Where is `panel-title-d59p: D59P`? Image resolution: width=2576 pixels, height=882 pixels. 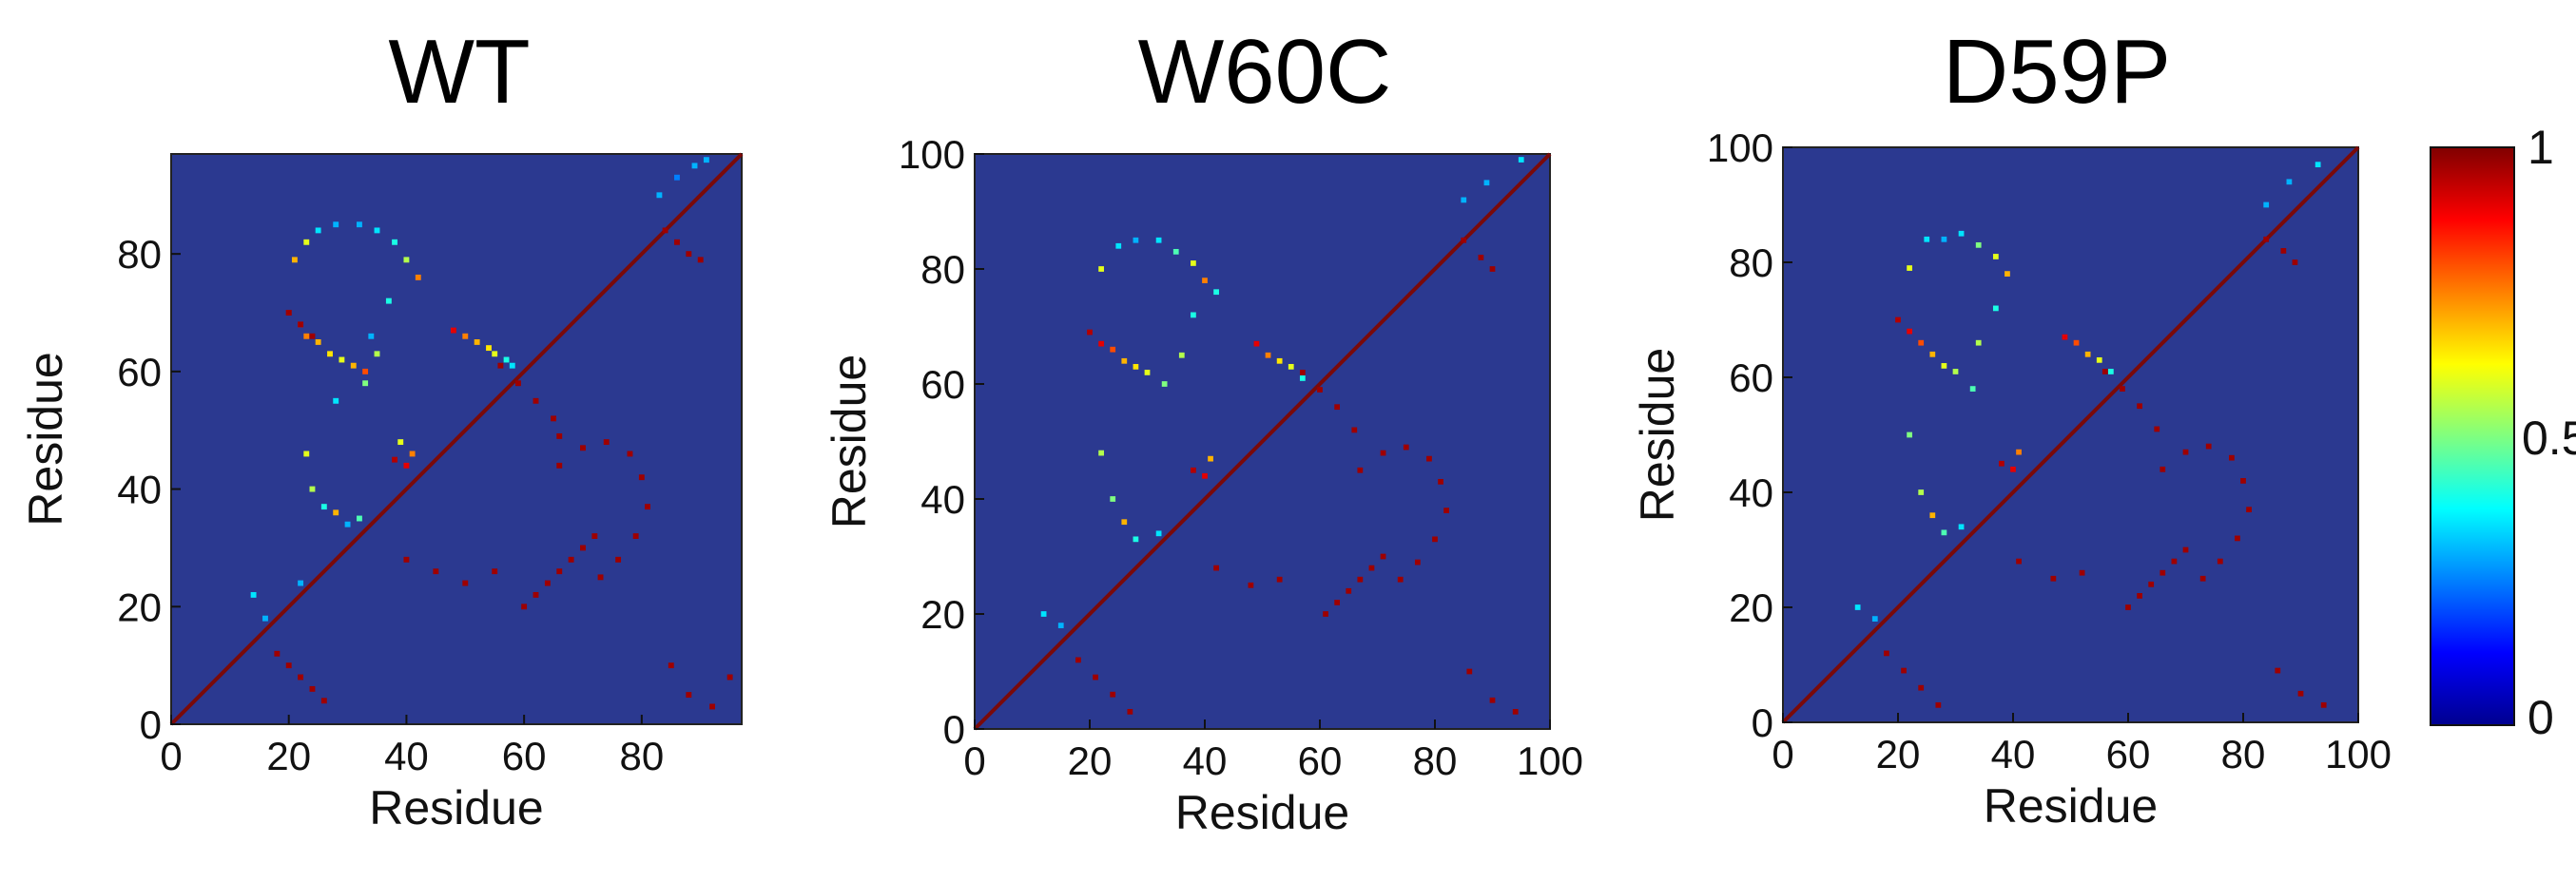
panel-title-d59p: D59P is located at coordinates (2057, 72).